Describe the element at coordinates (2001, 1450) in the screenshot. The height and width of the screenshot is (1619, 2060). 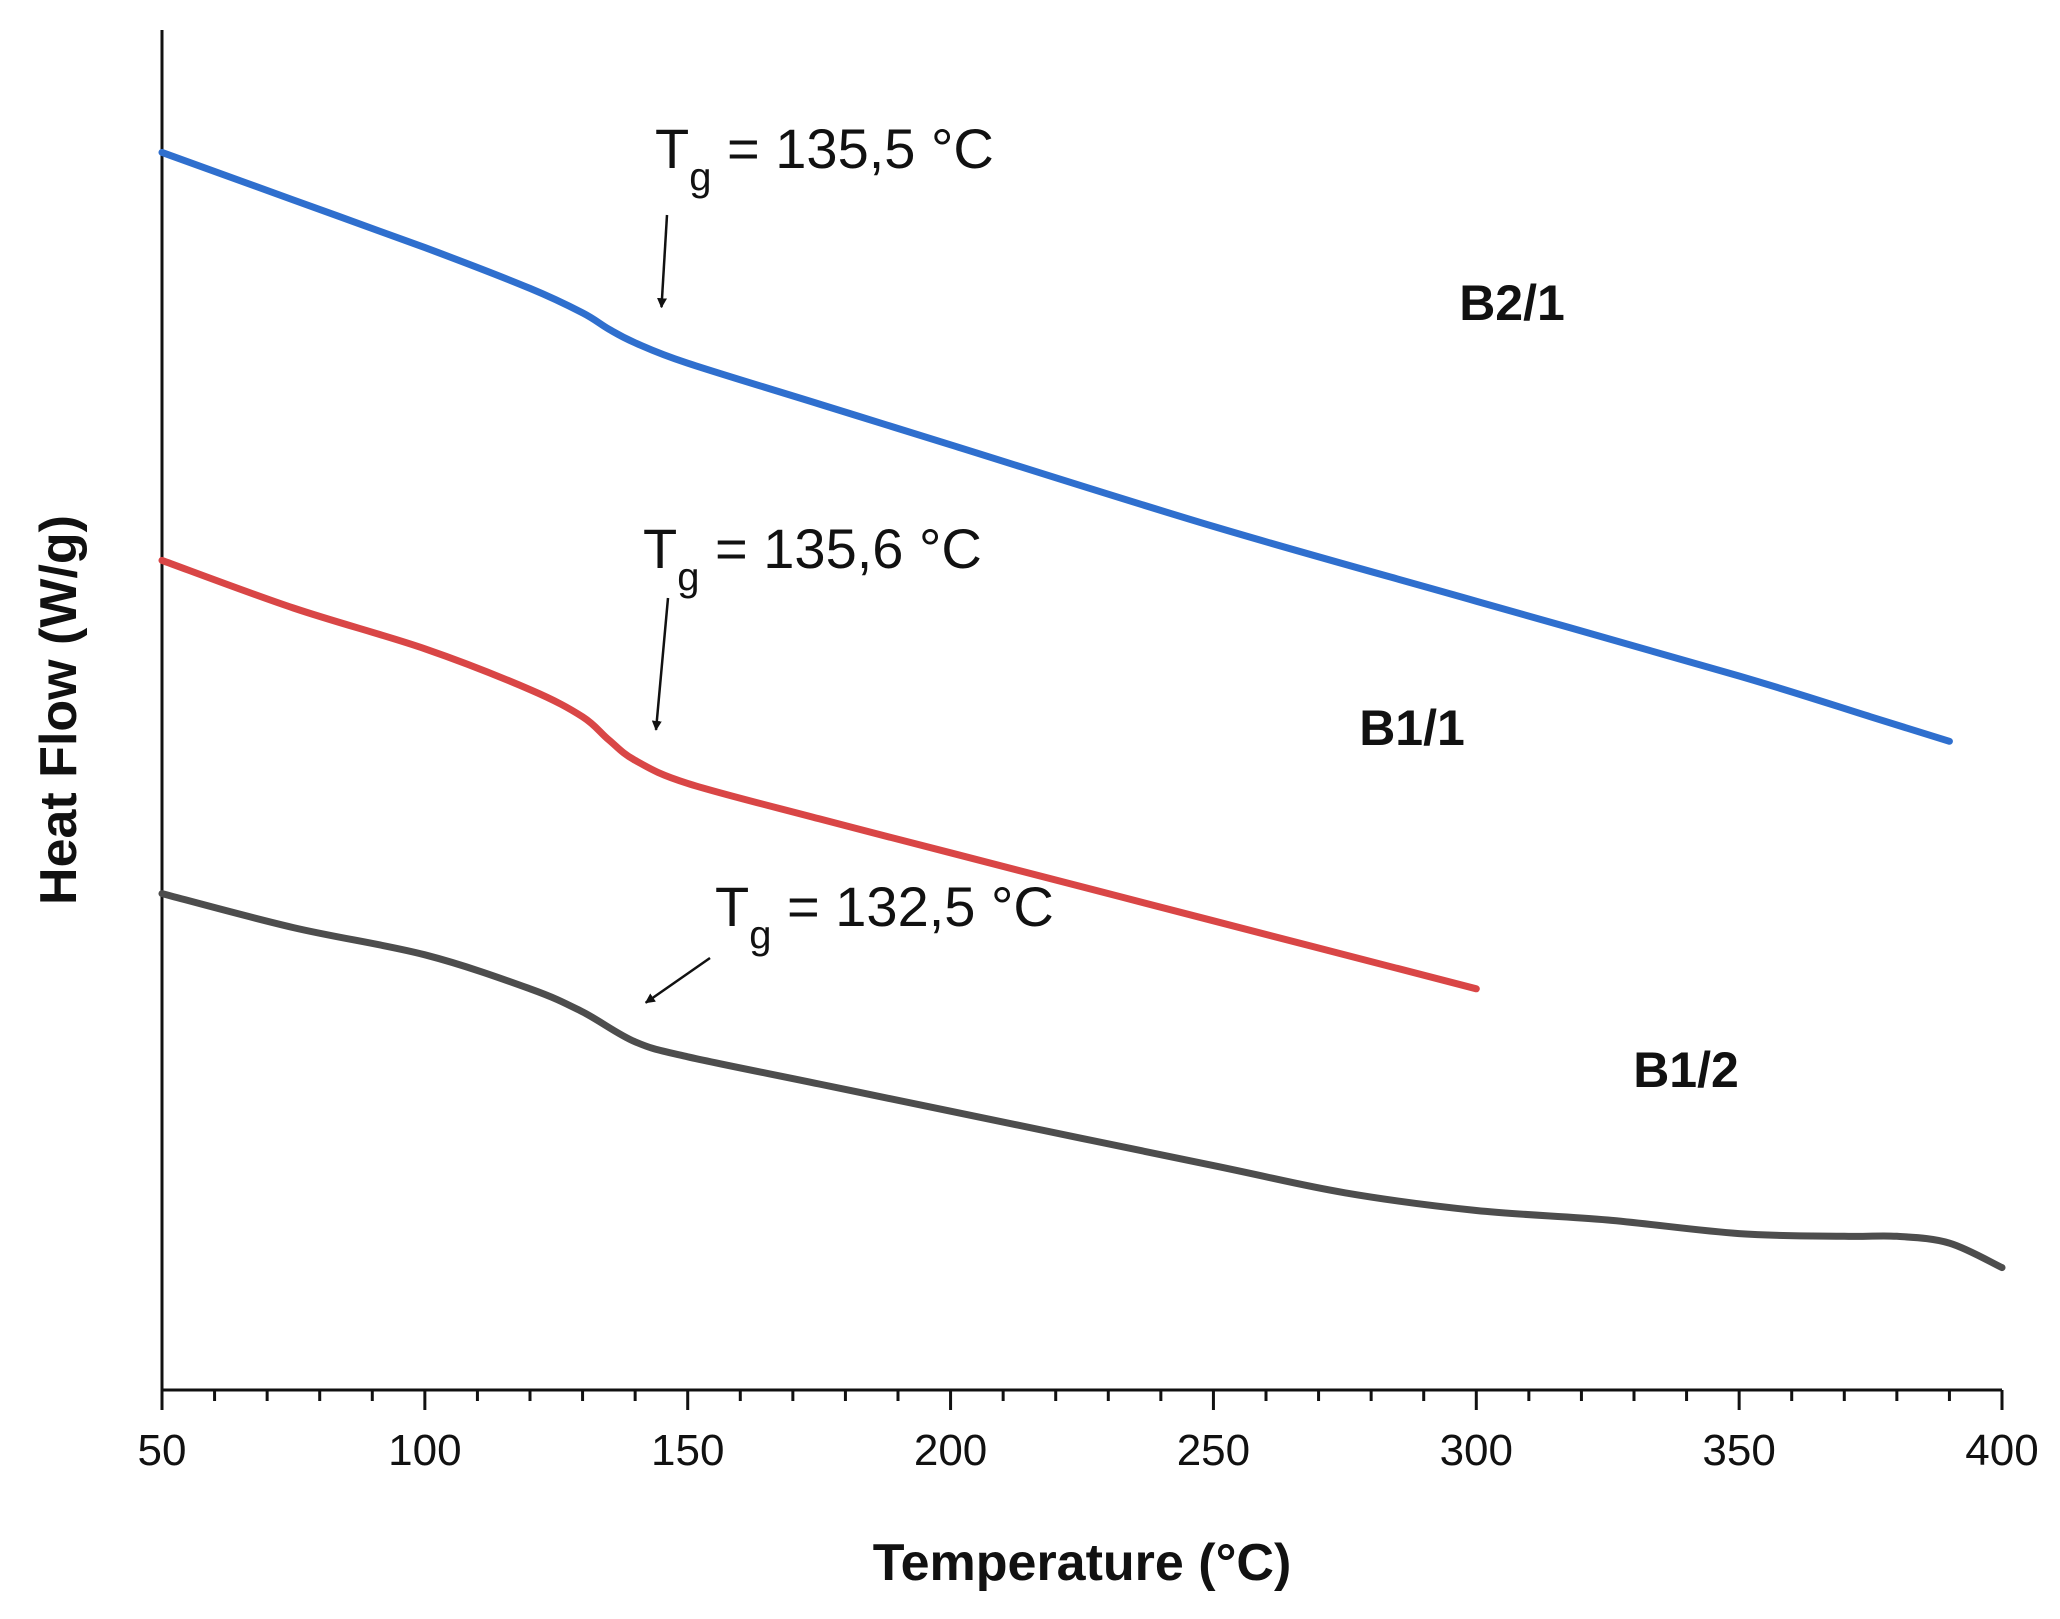
I see `x-tick-label: 400` at that location.